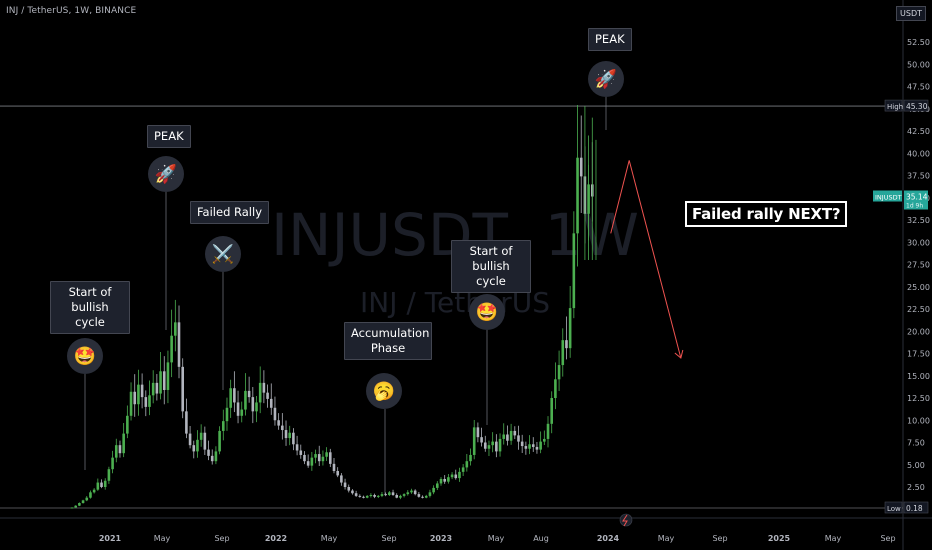 The image size is (932, 550). Describe the element at coordinates (918, 242) in the screenshot. I see `price-tick-label: 30.00` at that location.